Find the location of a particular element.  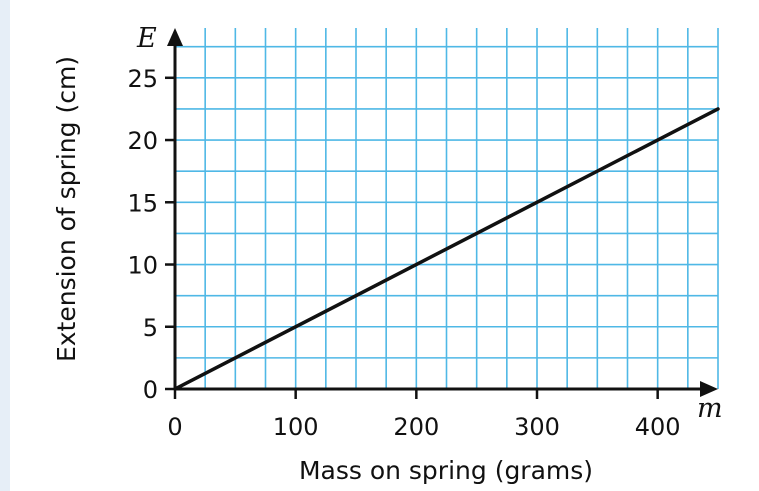

side-strip is located at coordinates (5, 245).